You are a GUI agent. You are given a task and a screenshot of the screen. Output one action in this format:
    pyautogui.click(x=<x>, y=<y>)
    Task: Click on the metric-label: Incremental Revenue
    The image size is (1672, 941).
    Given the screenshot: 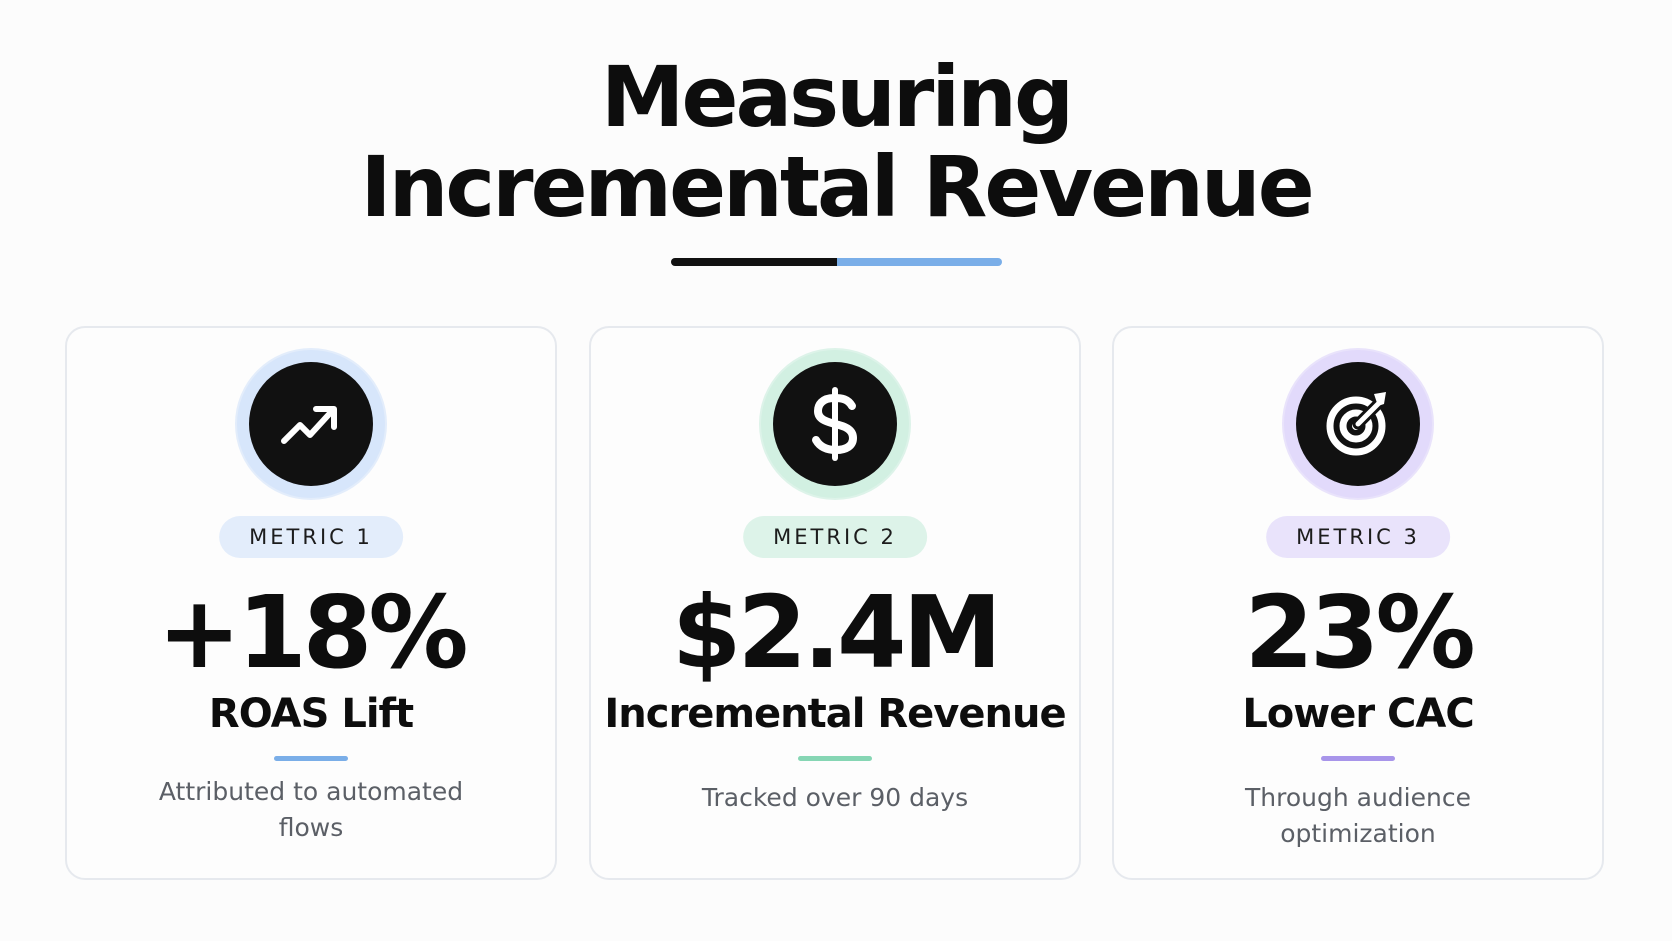 What is the action you would take?
    pyautogui.click(x=835, y=714)
    